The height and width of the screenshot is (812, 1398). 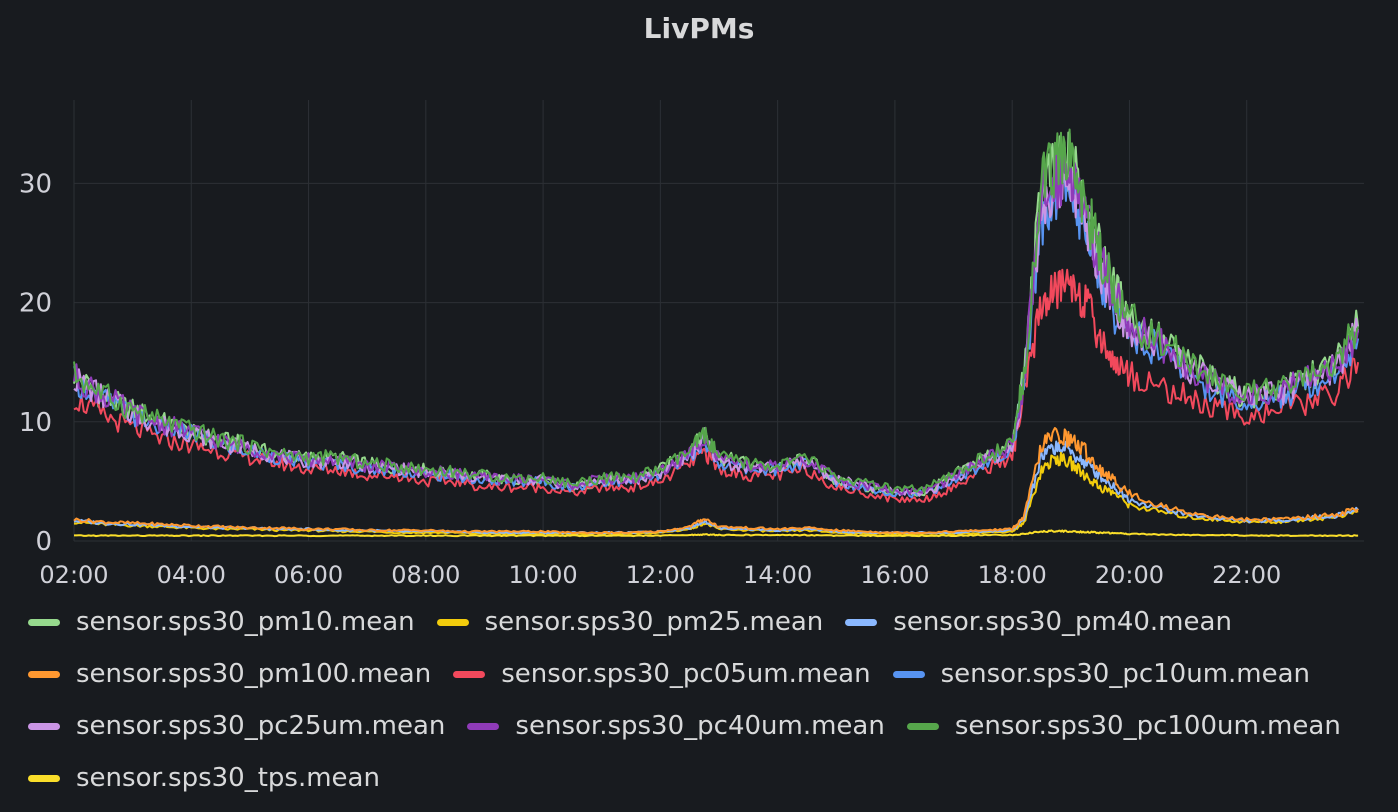 I want to click on y-tick-label: 20, so click(x=35, y=304).